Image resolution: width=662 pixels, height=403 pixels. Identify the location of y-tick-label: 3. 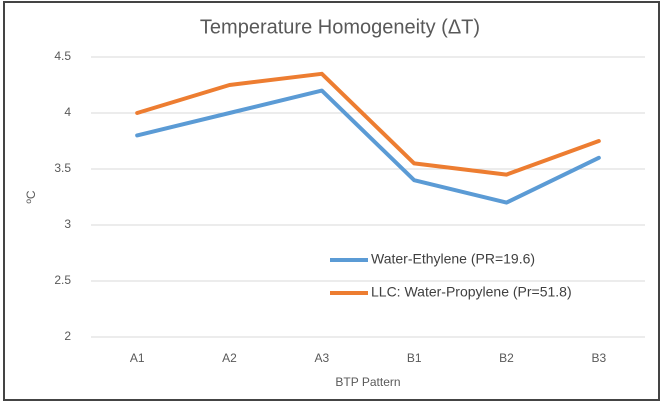
(67, 224).